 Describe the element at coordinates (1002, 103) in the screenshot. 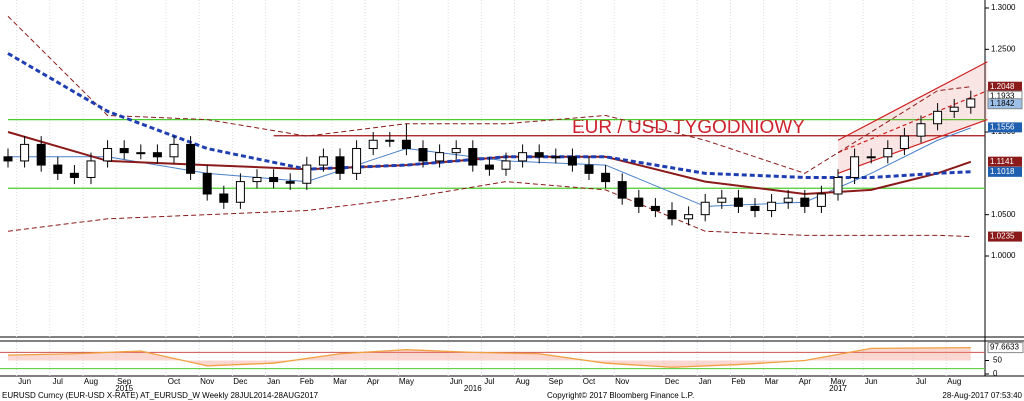

I see `price-marker-label: 1.1842` at that location.